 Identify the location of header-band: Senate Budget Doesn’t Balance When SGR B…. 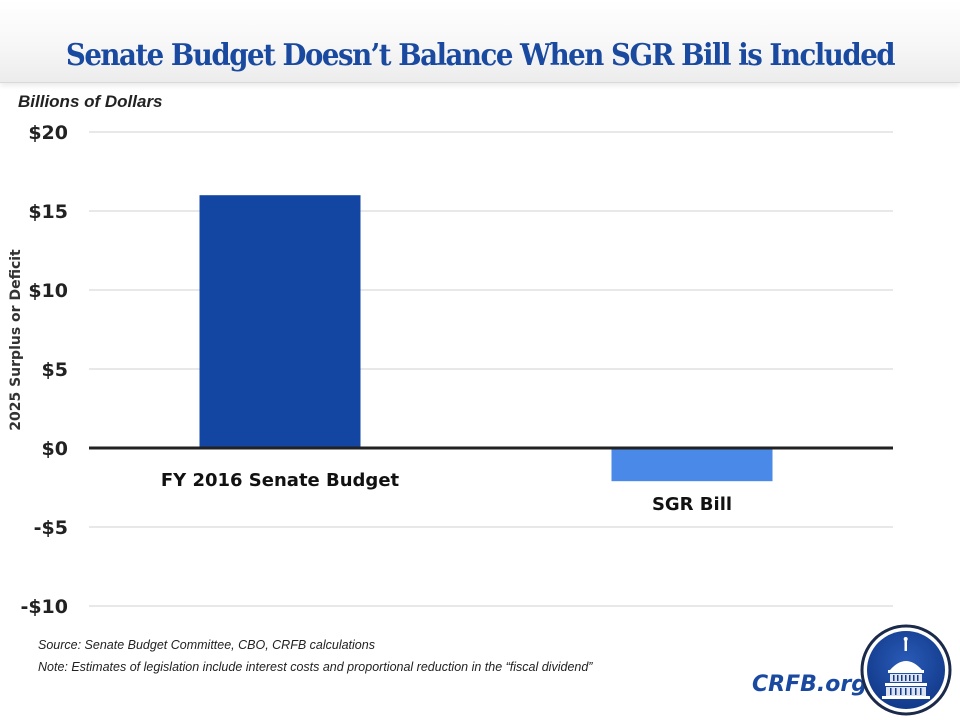
(480, 41).